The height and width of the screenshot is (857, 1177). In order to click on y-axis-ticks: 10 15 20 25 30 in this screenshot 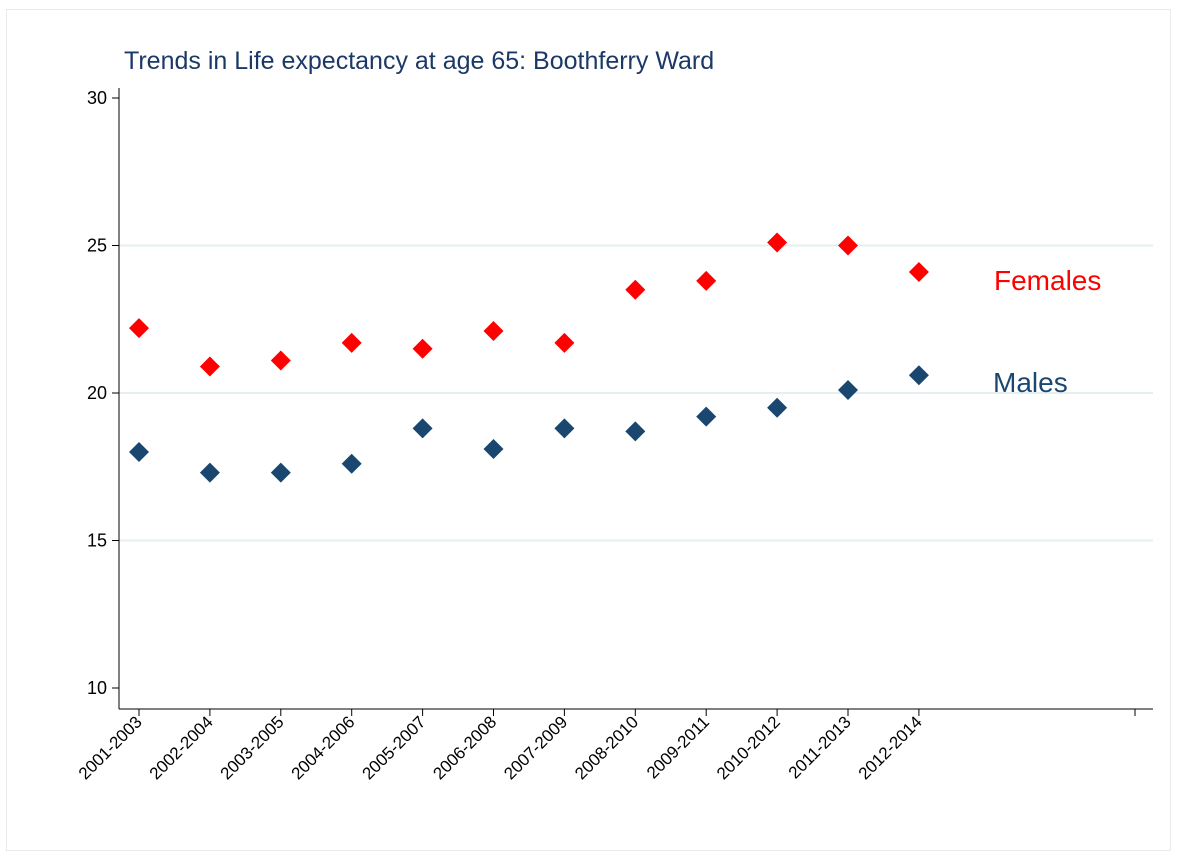, I will do `click(103, 393)`.